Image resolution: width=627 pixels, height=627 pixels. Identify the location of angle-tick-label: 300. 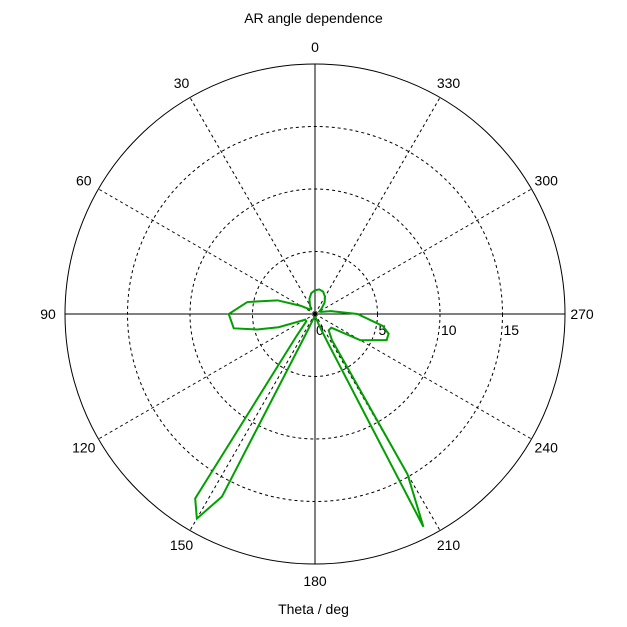
(547, 181).